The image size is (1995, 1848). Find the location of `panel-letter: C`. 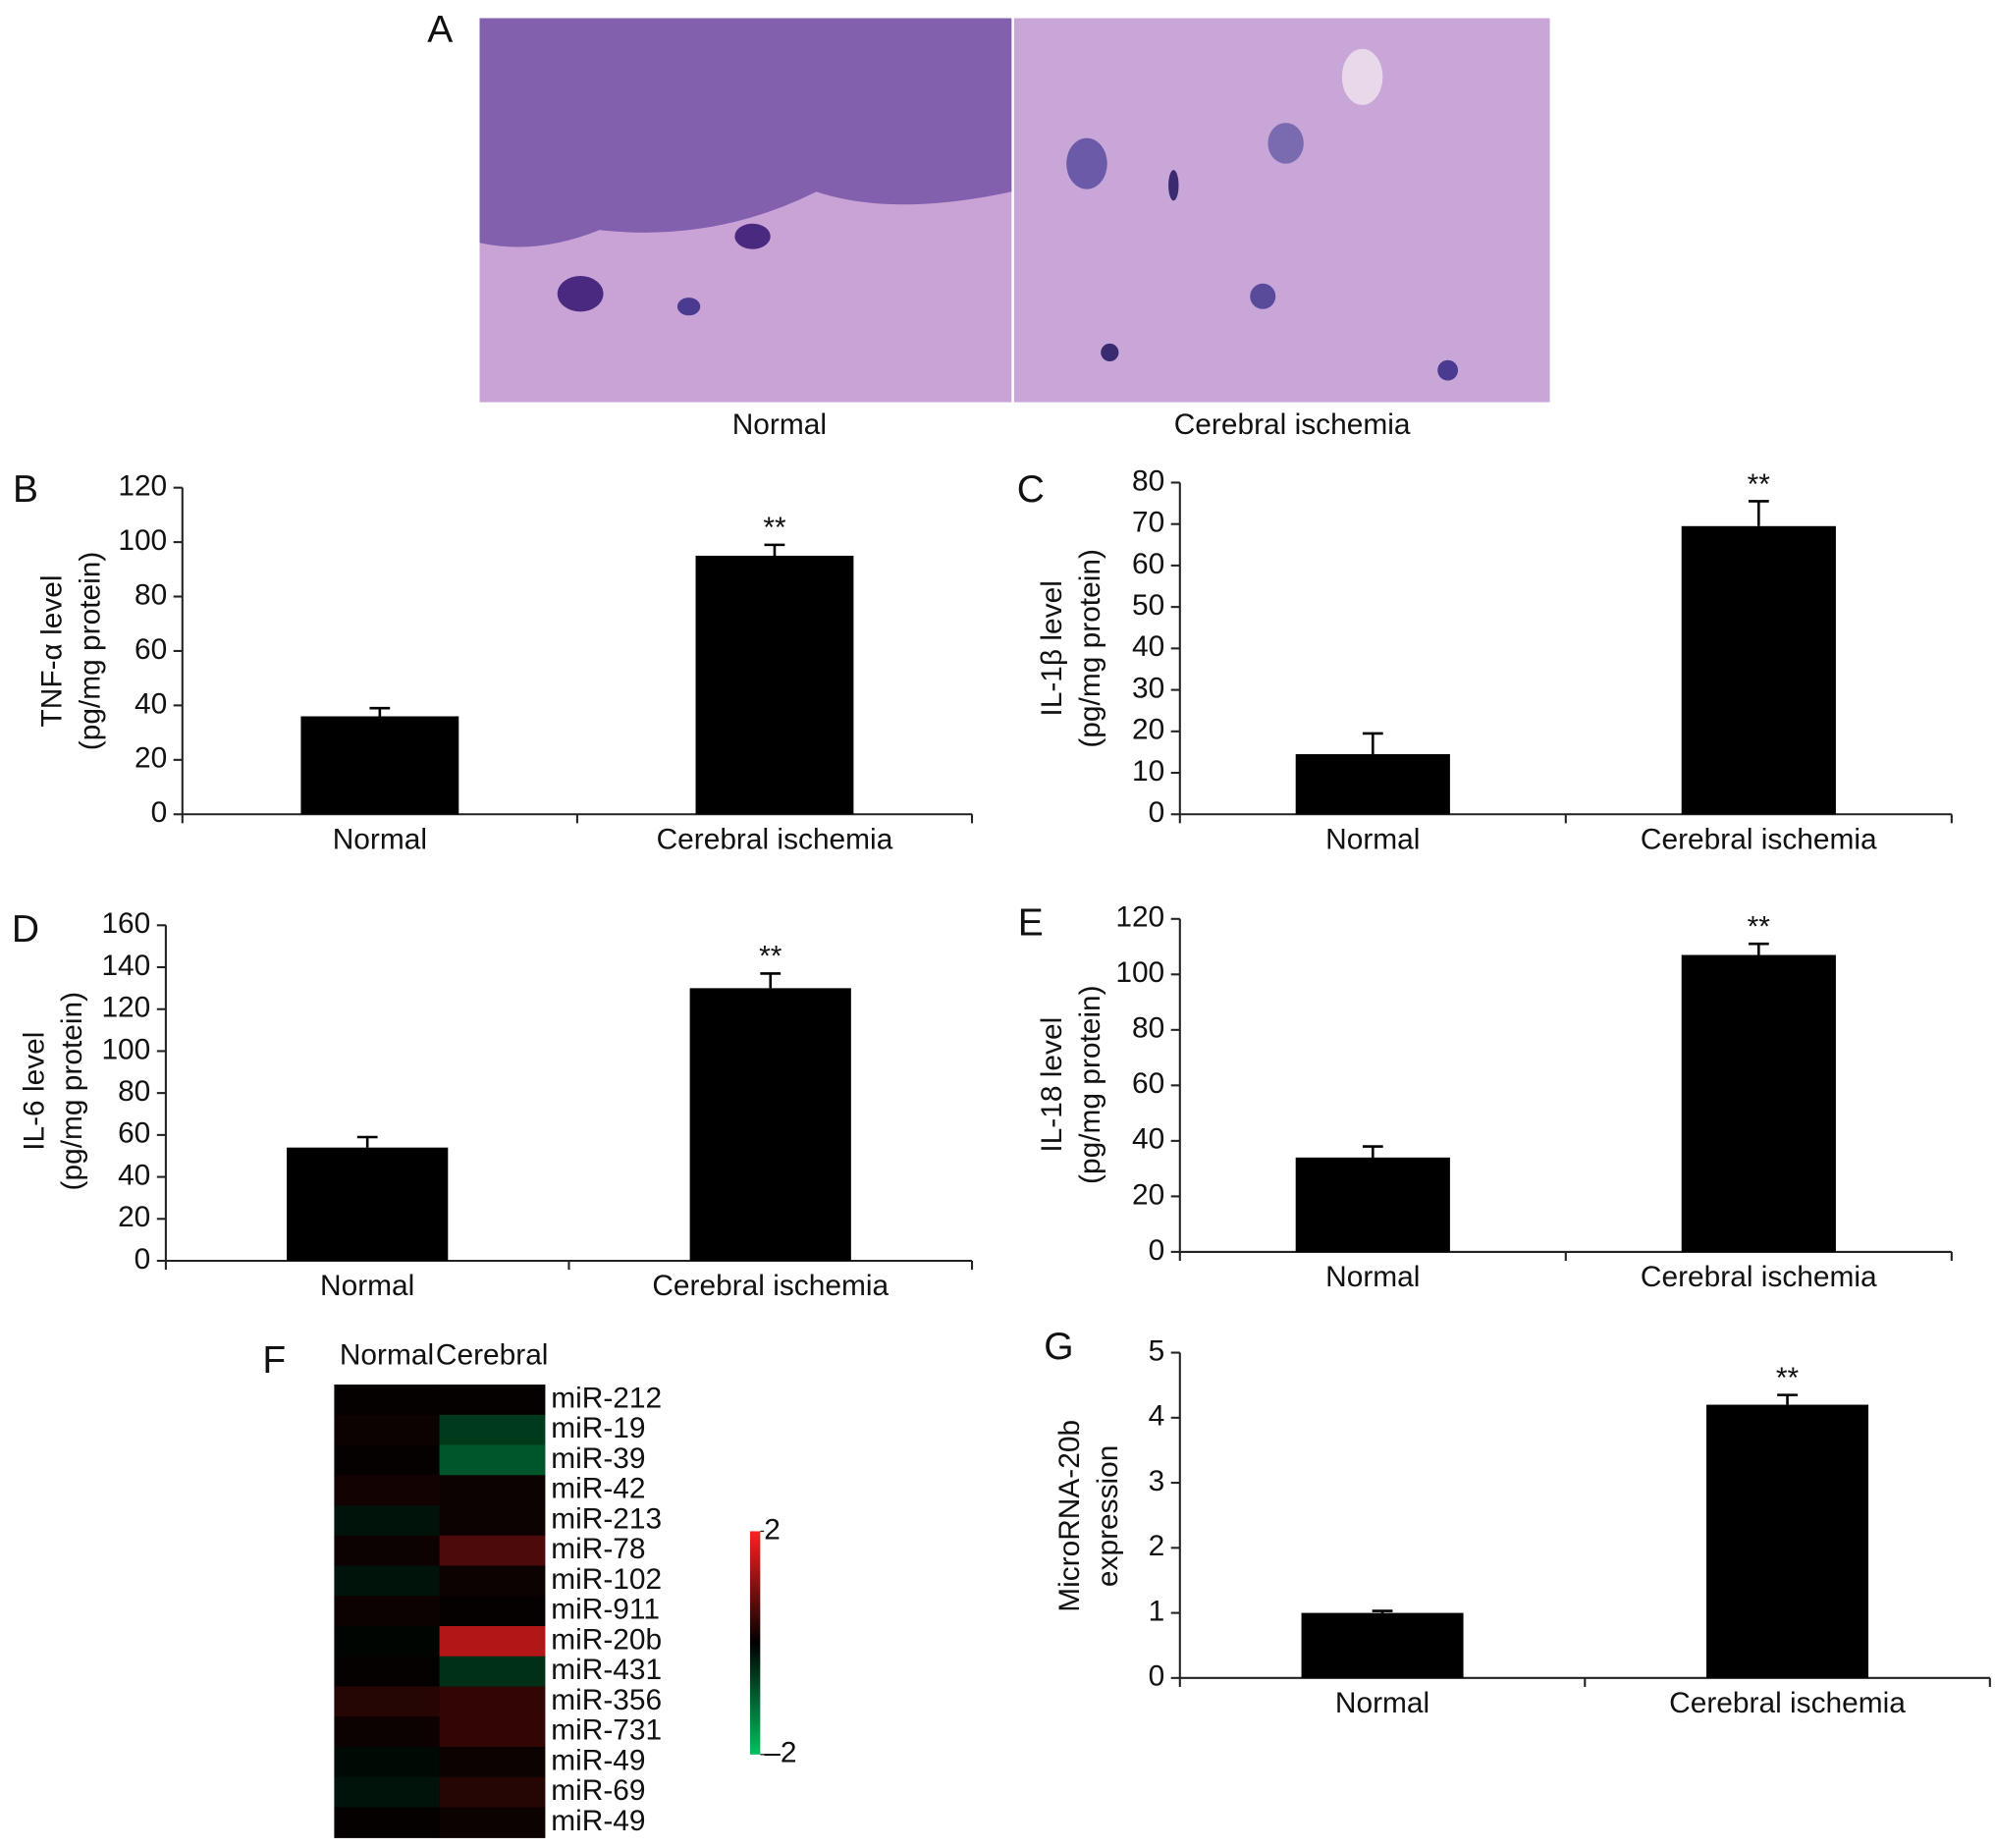

panel-letter: C is located at coordinates (1031, 490).